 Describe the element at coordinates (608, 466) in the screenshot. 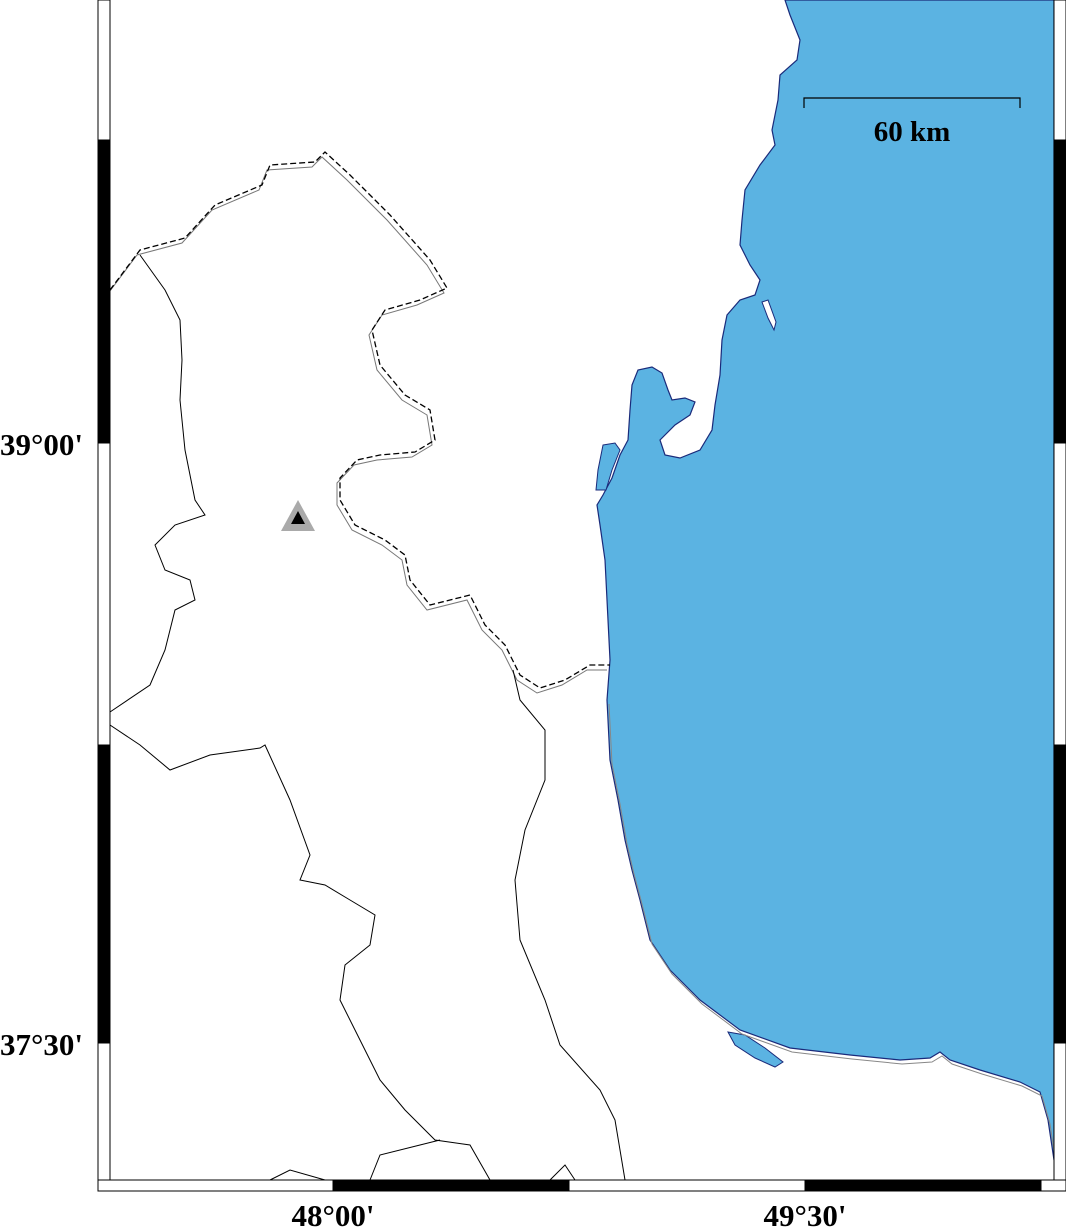

I see `lagoon-north` at that location.